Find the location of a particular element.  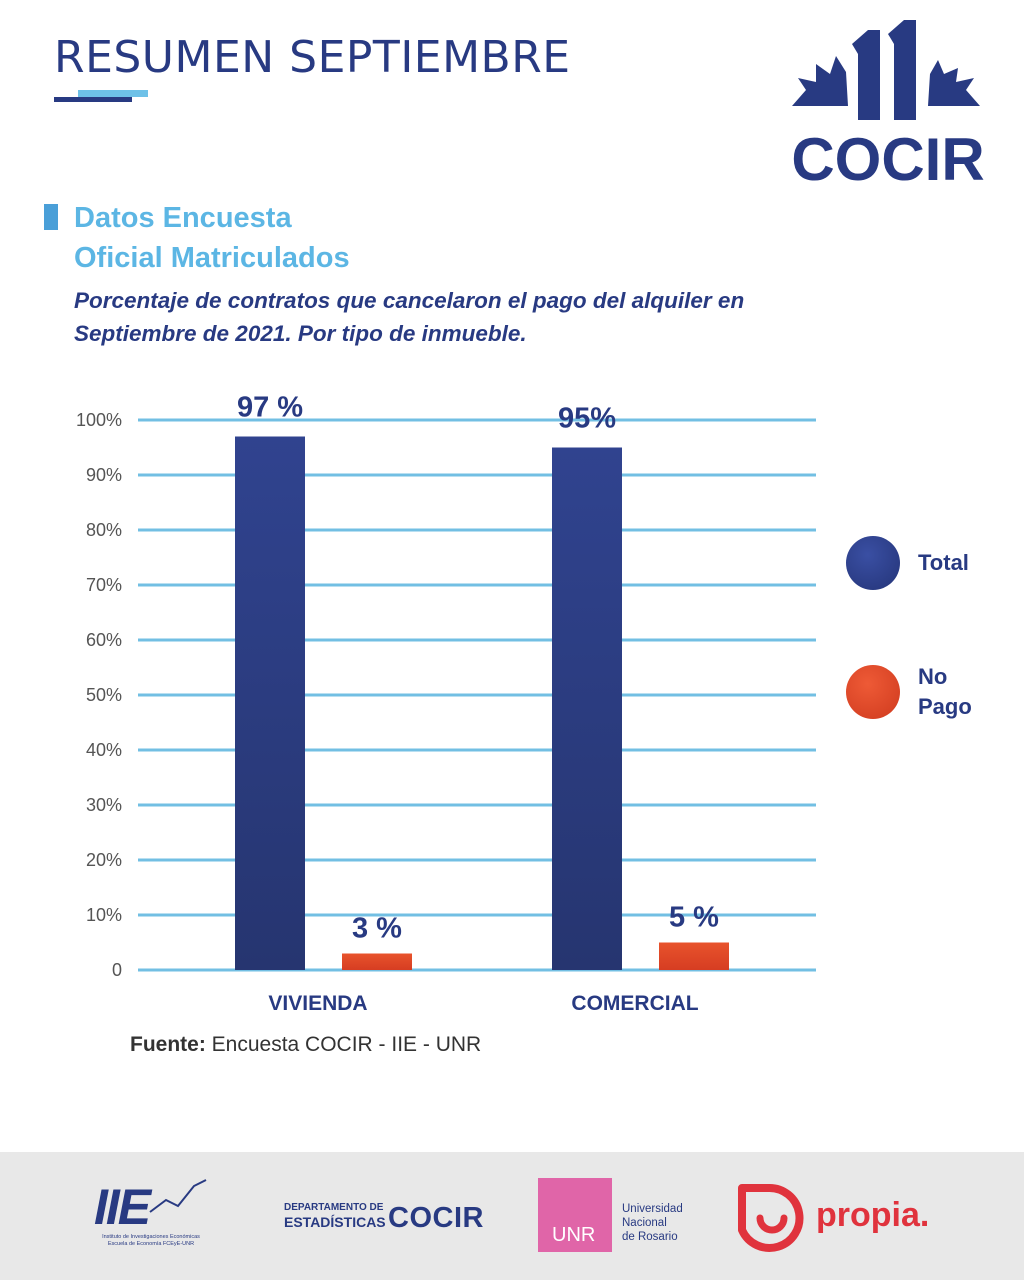

section-title-line2: Oficial Matriculados is located at coordinates (212, 258).